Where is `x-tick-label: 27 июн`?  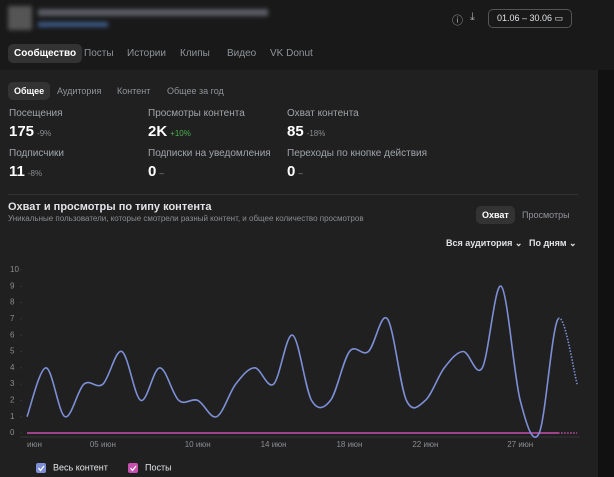 x-tick-label: 27 июн is located at coordinates (520, 444).